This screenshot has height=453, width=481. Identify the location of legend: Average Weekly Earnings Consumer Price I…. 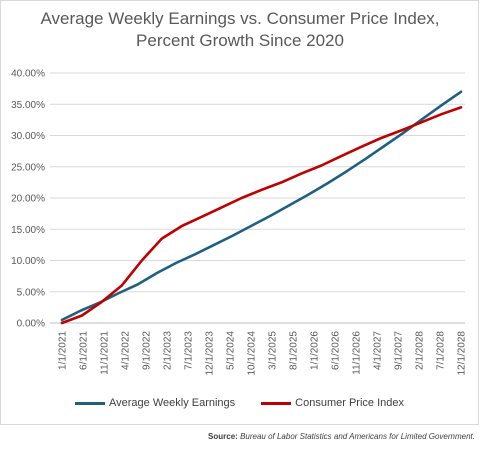
(239, 403).